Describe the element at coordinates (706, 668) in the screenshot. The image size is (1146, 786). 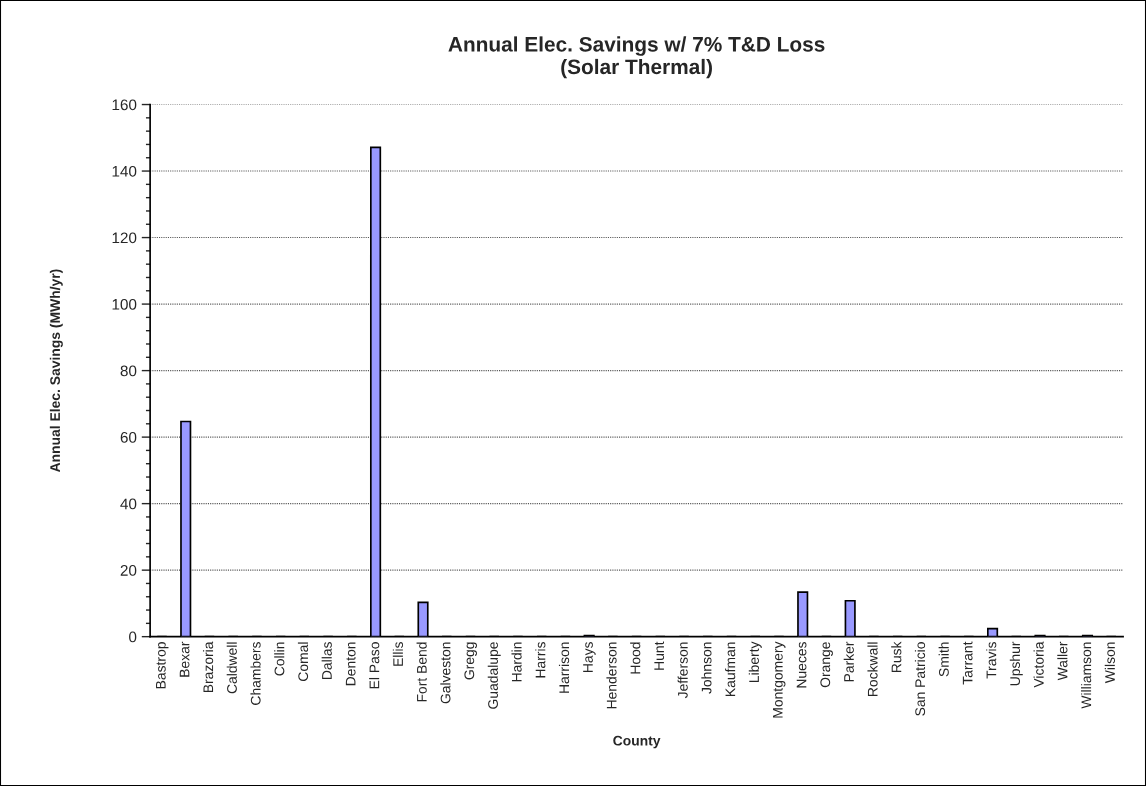
I see `x-tick-label: Johnson` at that location.